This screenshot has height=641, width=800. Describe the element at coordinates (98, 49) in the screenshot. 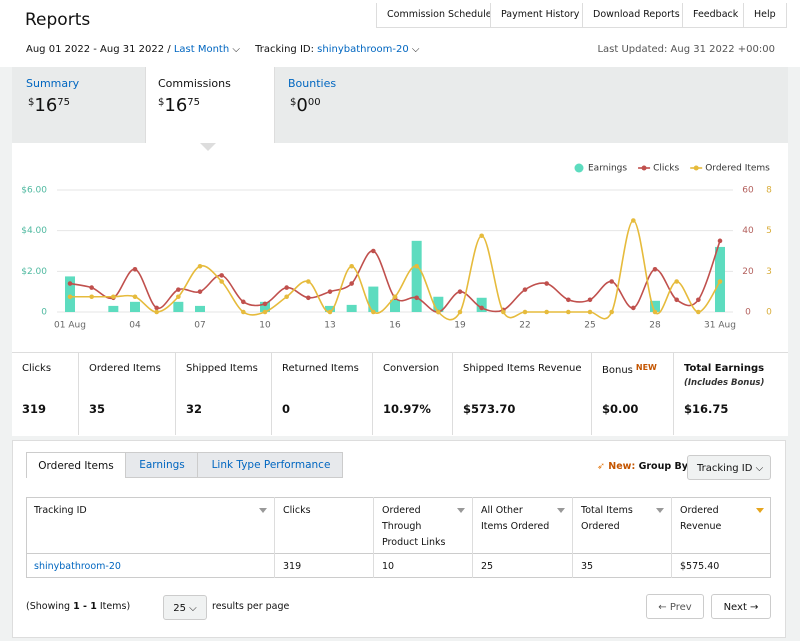

I see `date-text: Aug 01 2022 - Aug 31 2022 /` at that location.